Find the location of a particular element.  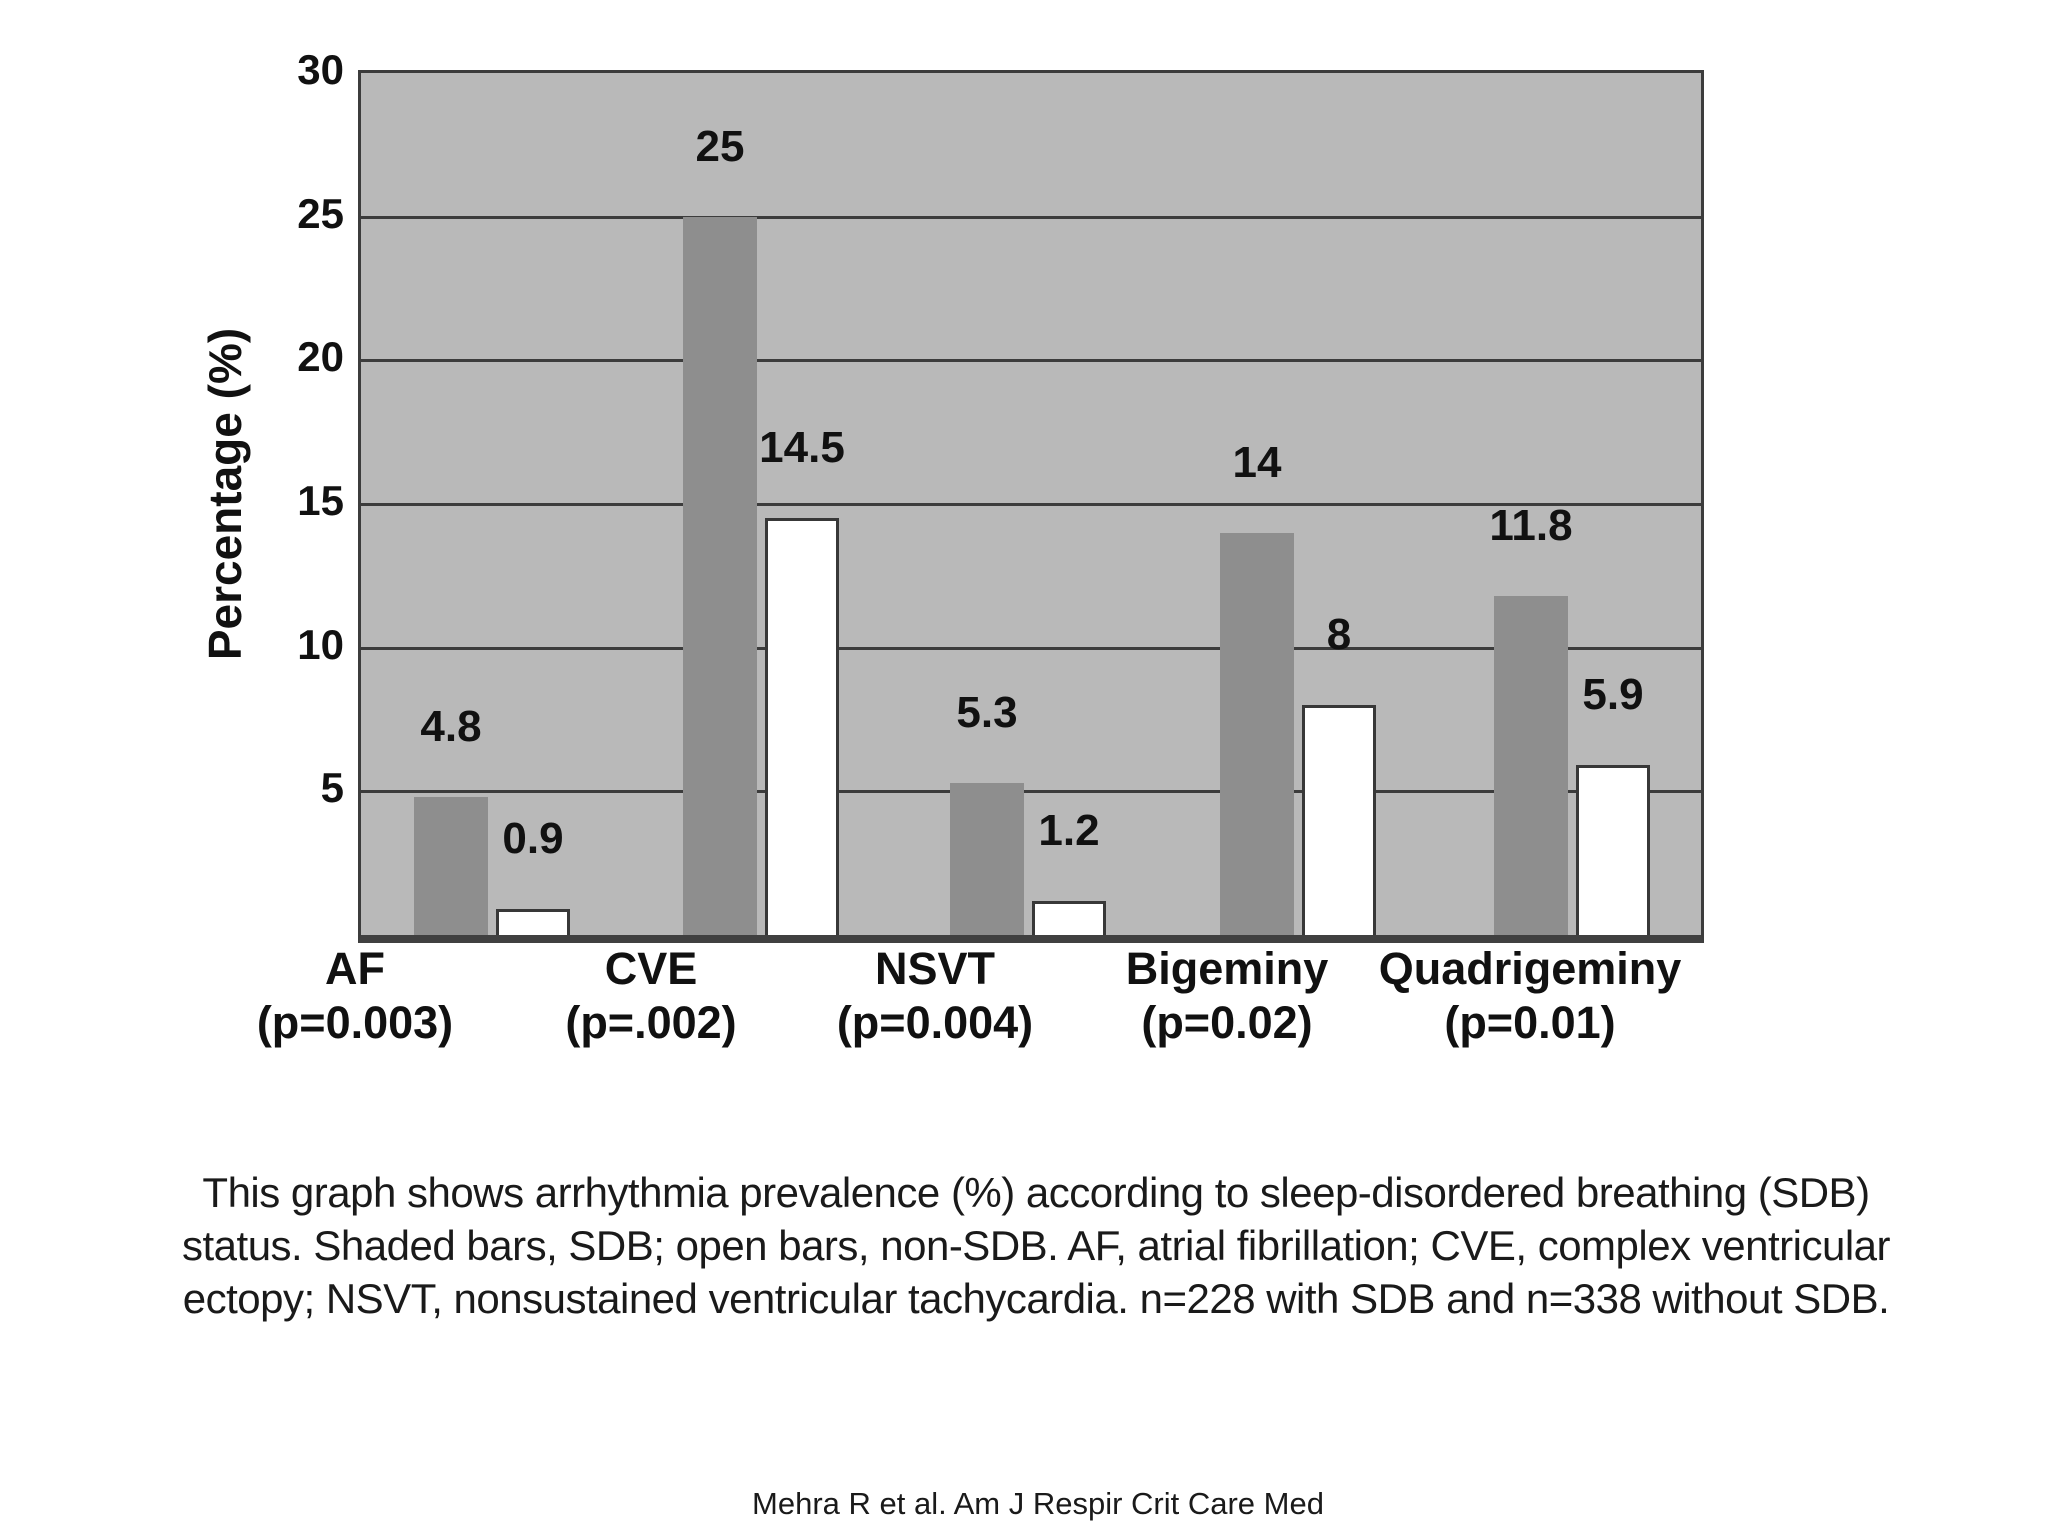

value-label-SDB-AF: 4.8 is located at coordinates (451, 726).